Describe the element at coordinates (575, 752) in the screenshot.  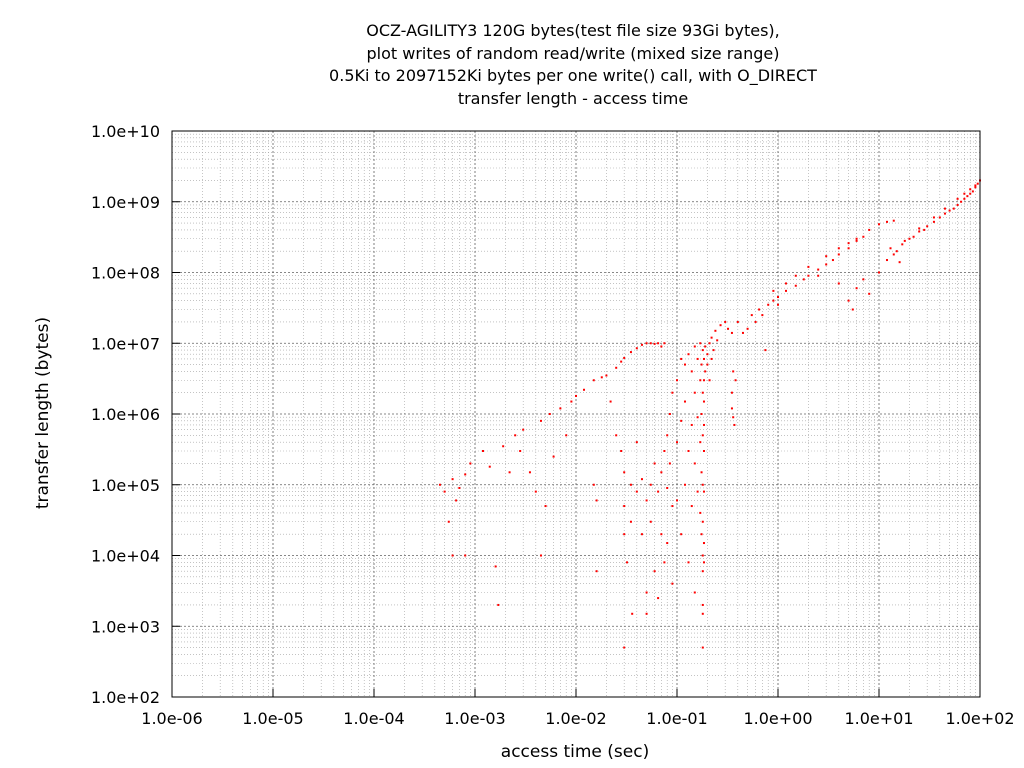
I see `x-axis-label: access time (sec)` at that location.